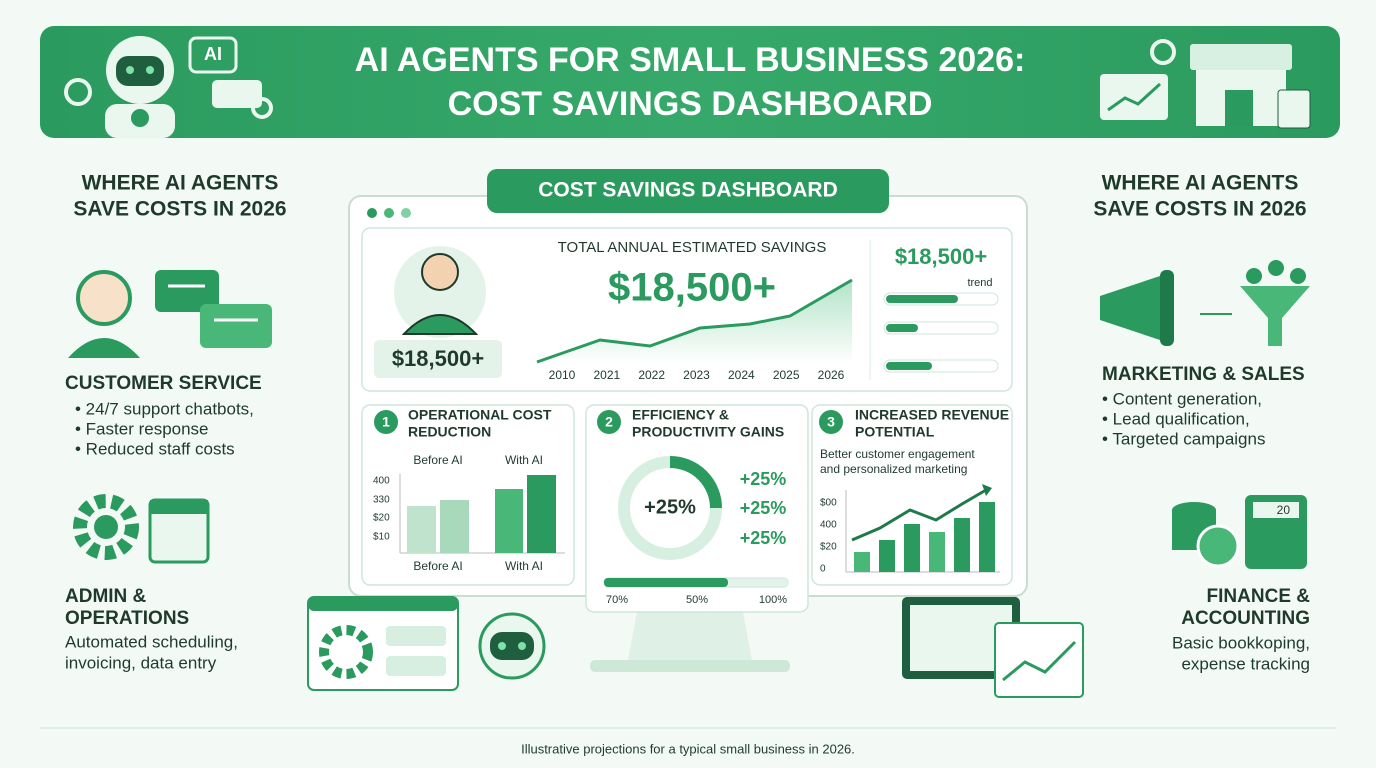 Image resolution: width=1376 pixels, height=768 pixels. Describe the element at coordinates (142, 428) in the screenshot. I see `category-item: • Faster response` at that location.